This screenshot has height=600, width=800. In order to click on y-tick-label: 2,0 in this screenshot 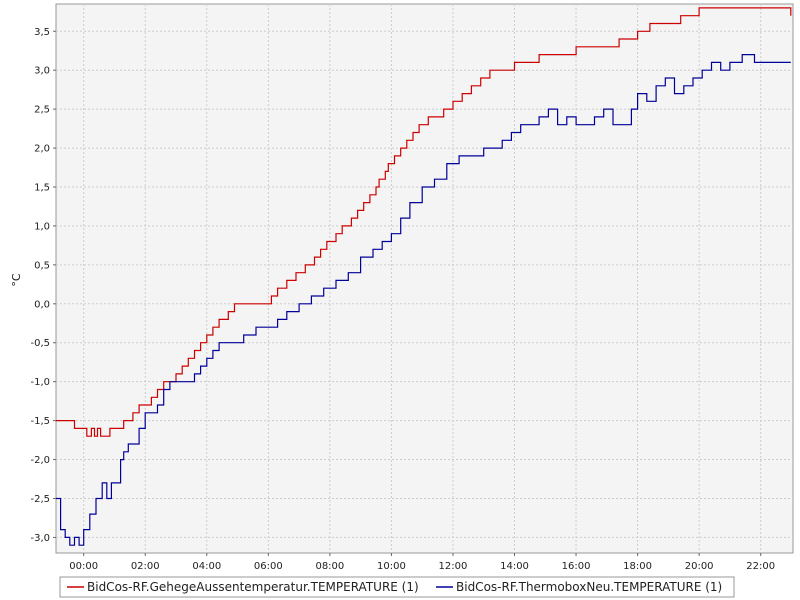, I will do `click(42, 149)`.